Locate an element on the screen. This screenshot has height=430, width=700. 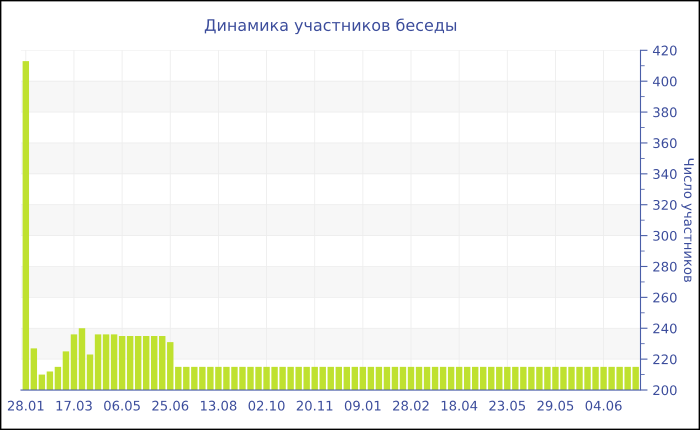
y-tick-label: 280 is located at coordinates (665, 267).